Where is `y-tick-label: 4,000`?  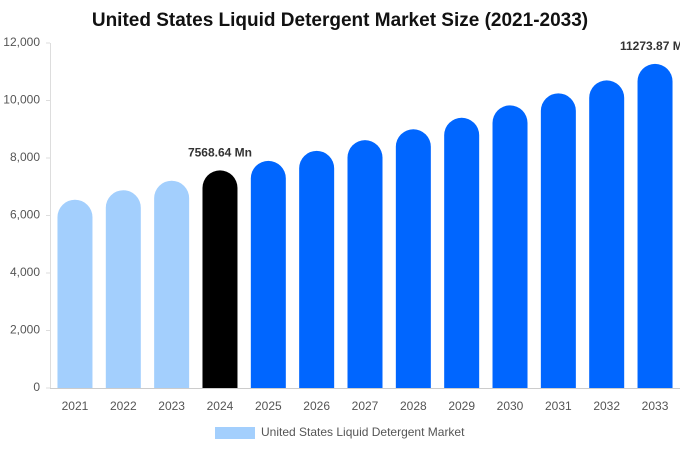 y-tick-label: 4,000 is located at coordinates (25, 272).